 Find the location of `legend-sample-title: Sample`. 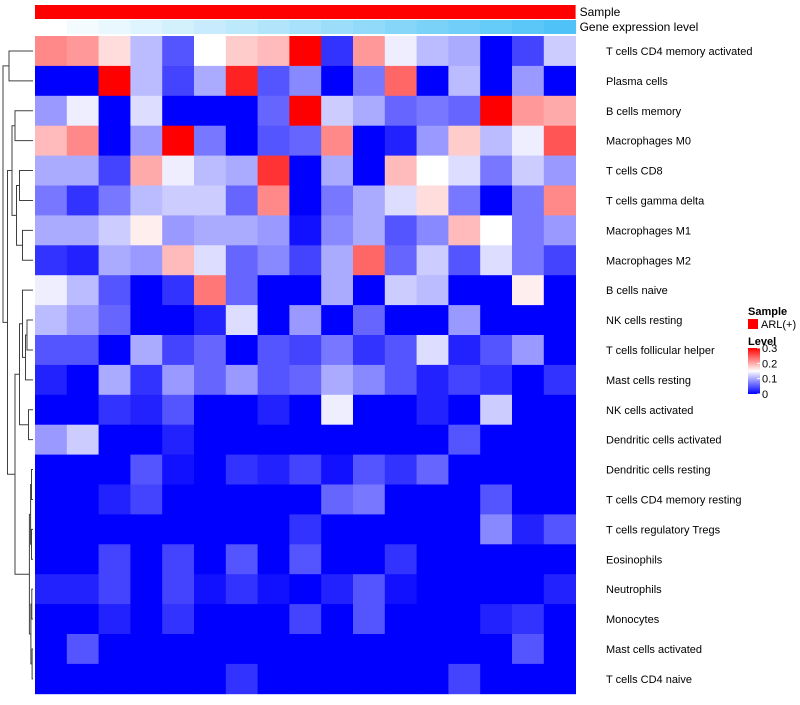

legend-sample-title: Sample is located at coordinates (767, 312).